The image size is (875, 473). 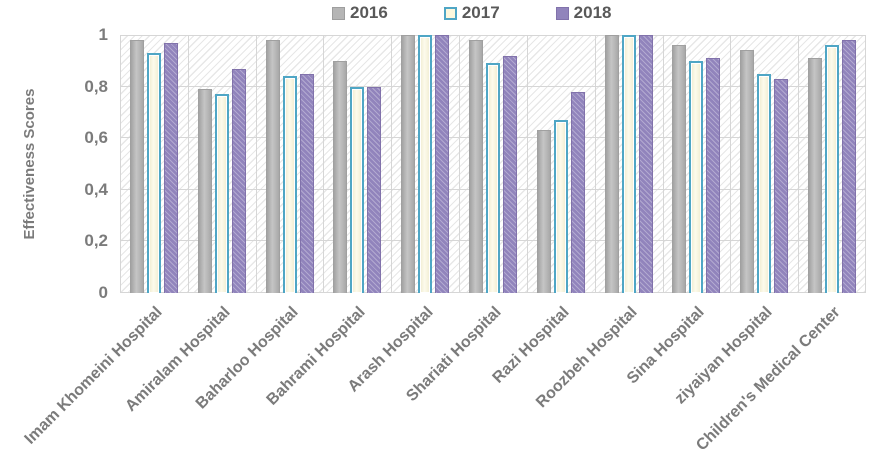 I want to click on legend-swatch-2017-icon, so click(x=450, y=13).